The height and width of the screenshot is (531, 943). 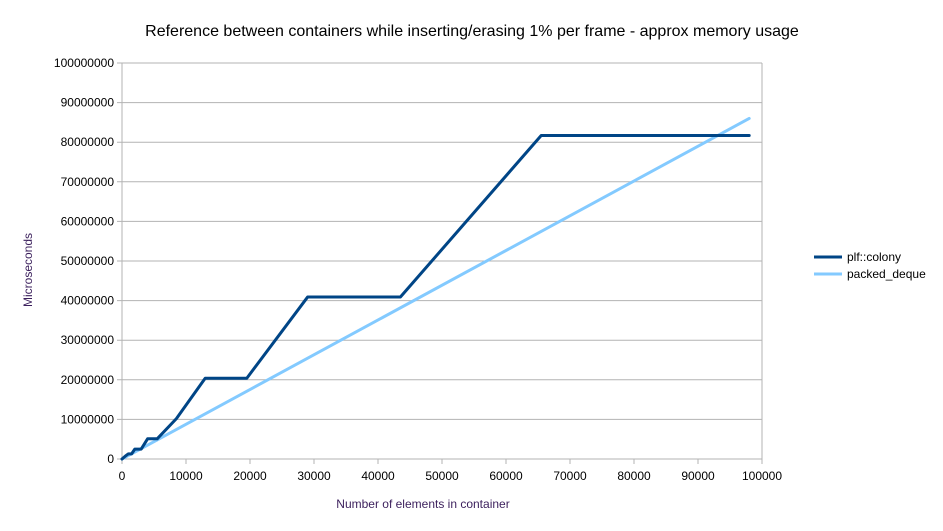 I want to click on y-tick-label: 100000000, so click(x=84, y=63).